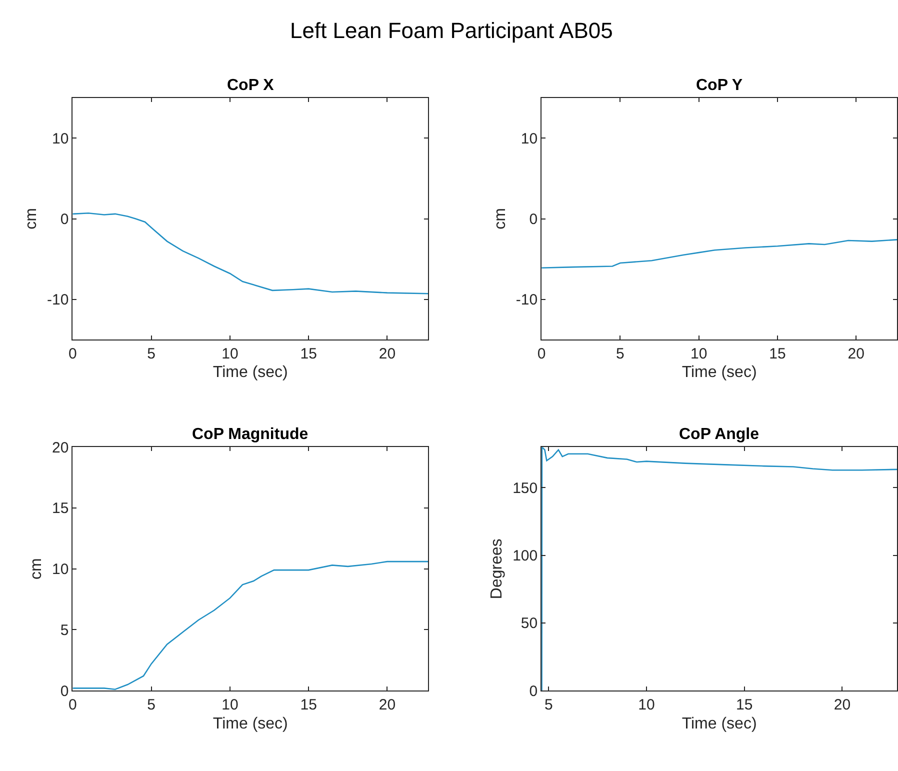 This screenshot has width=898, height=771. I want to click on chart-title: CoP Angle, so click(719, 434).